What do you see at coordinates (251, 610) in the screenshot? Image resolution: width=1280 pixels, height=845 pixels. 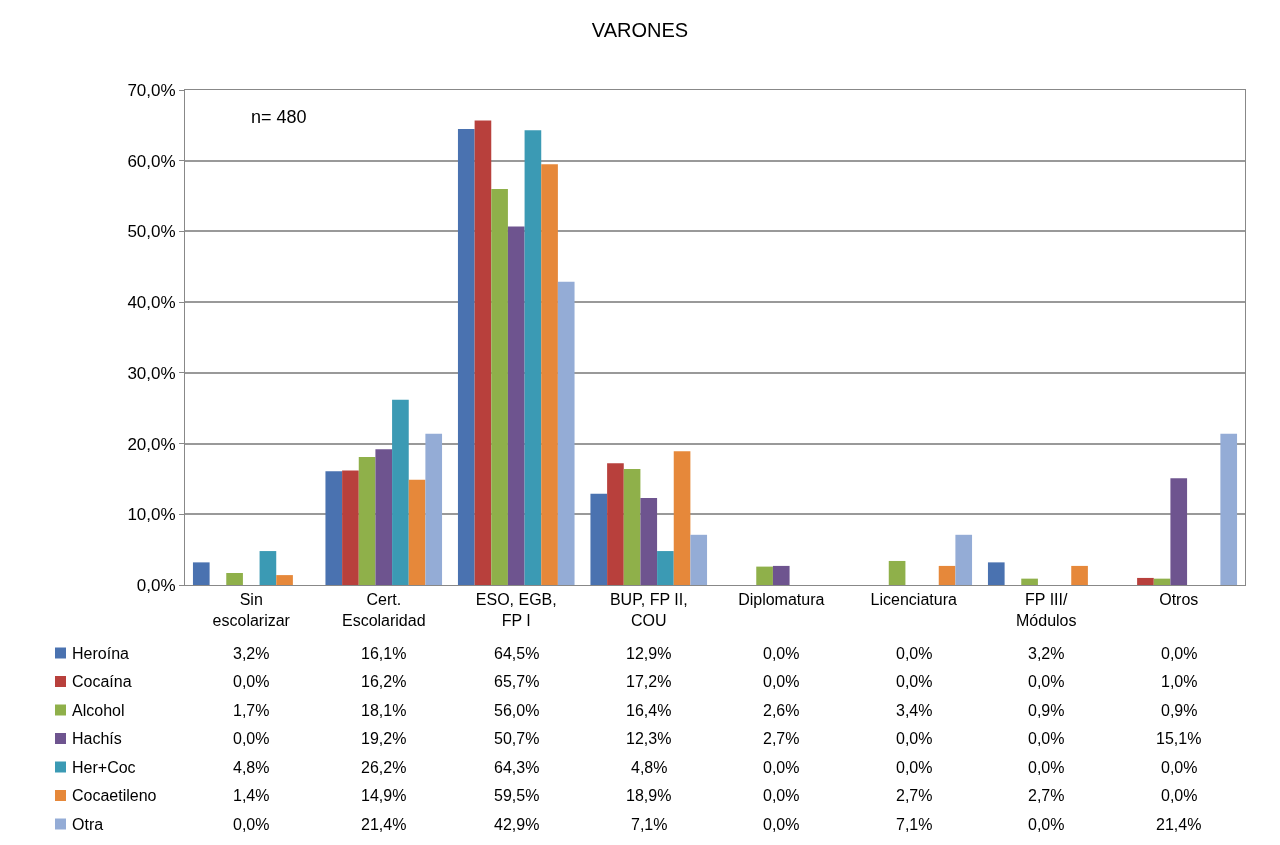 I see `x-tick-label: Sin escolarizar` at bounding box center [251, 610].